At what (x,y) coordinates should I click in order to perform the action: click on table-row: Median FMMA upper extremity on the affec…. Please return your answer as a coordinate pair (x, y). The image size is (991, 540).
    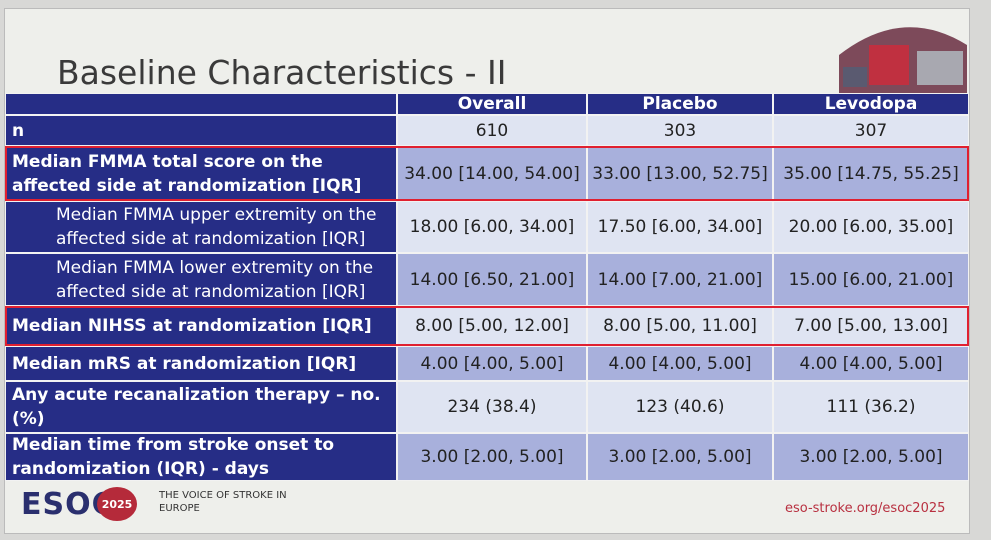
    Looking at the image, I should click on (487, 227).